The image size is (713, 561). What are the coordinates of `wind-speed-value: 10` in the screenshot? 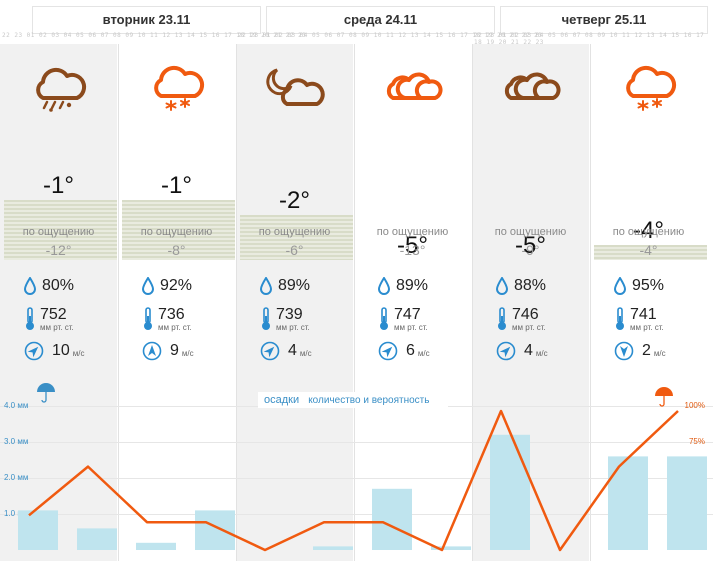 It's located at (61, 350).